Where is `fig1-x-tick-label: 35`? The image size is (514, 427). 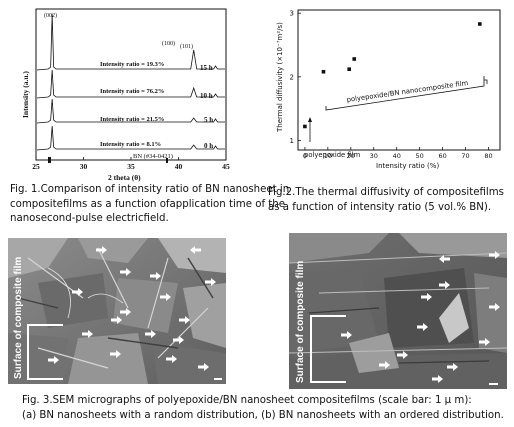
fig1-x-tick-label: 35 is located at coordinates (131, 166).